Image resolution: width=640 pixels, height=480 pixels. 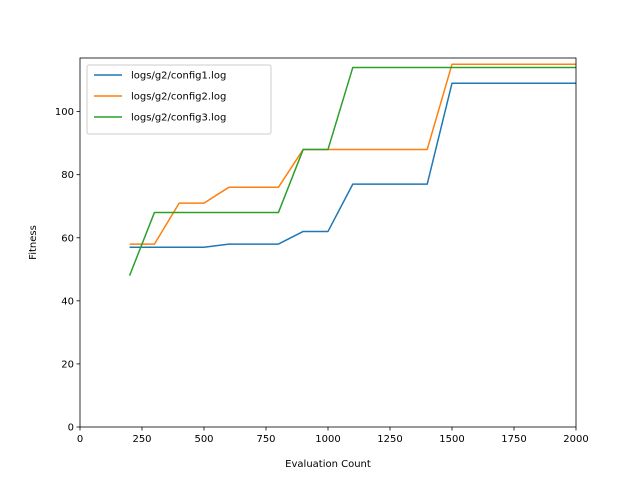 What do you see at coordinates (513, 439) in the screenshot?
I see `x-tick-label: 1750` at bounding box center [513, 439].